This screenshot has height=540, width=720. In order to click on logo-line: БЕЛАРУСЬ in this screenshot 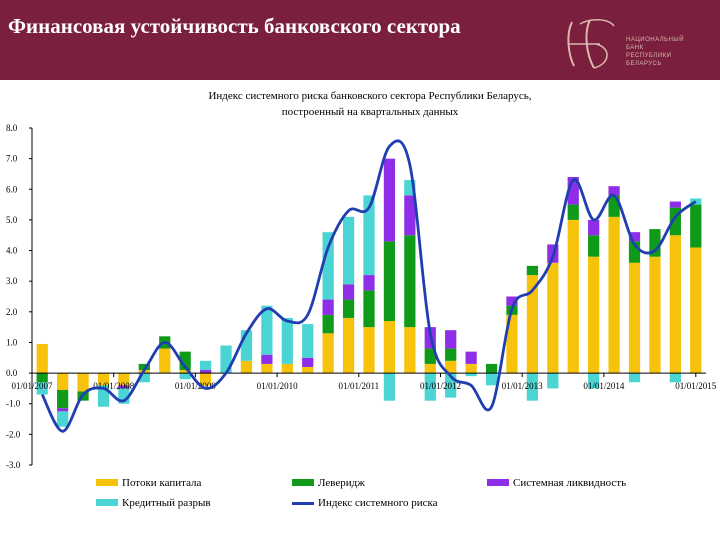, I will do `click(644, 64)`.